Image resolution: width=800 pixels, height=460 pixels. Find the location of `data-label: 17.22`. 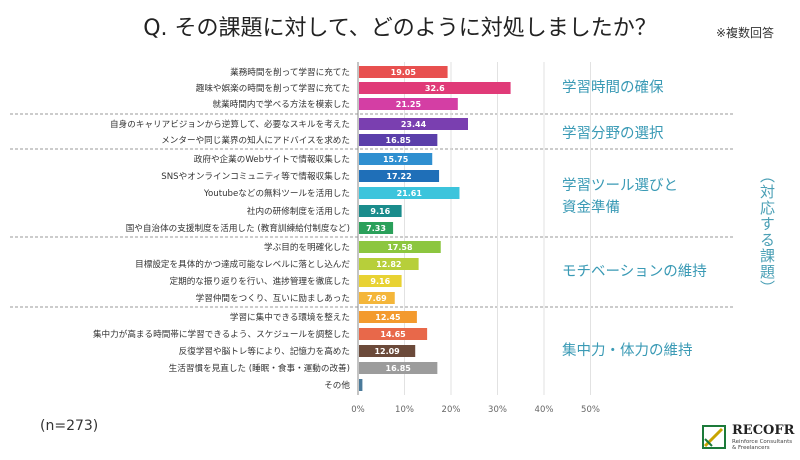

data-label: 17.22 is located at coordinates (398, 176).